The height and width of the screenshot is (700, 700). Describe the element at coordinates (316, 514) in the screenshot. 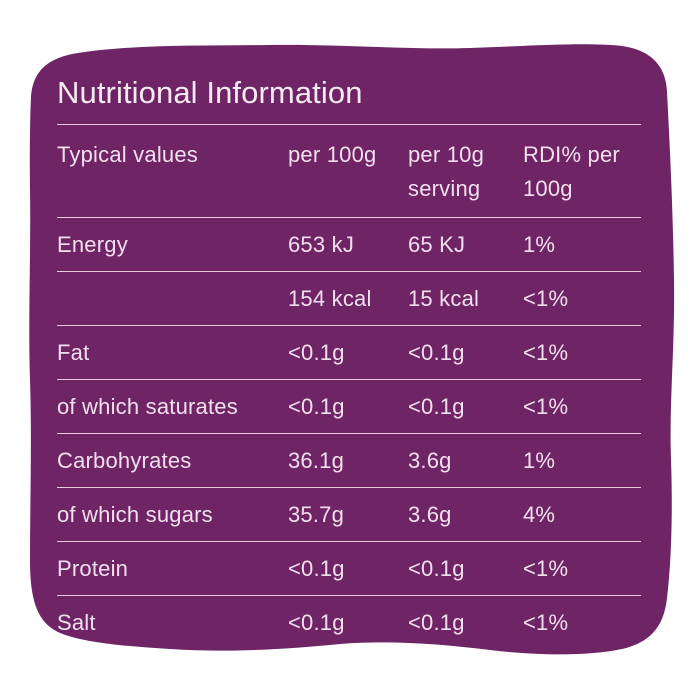

I see `value-per-100g: 35.7g` at that location.